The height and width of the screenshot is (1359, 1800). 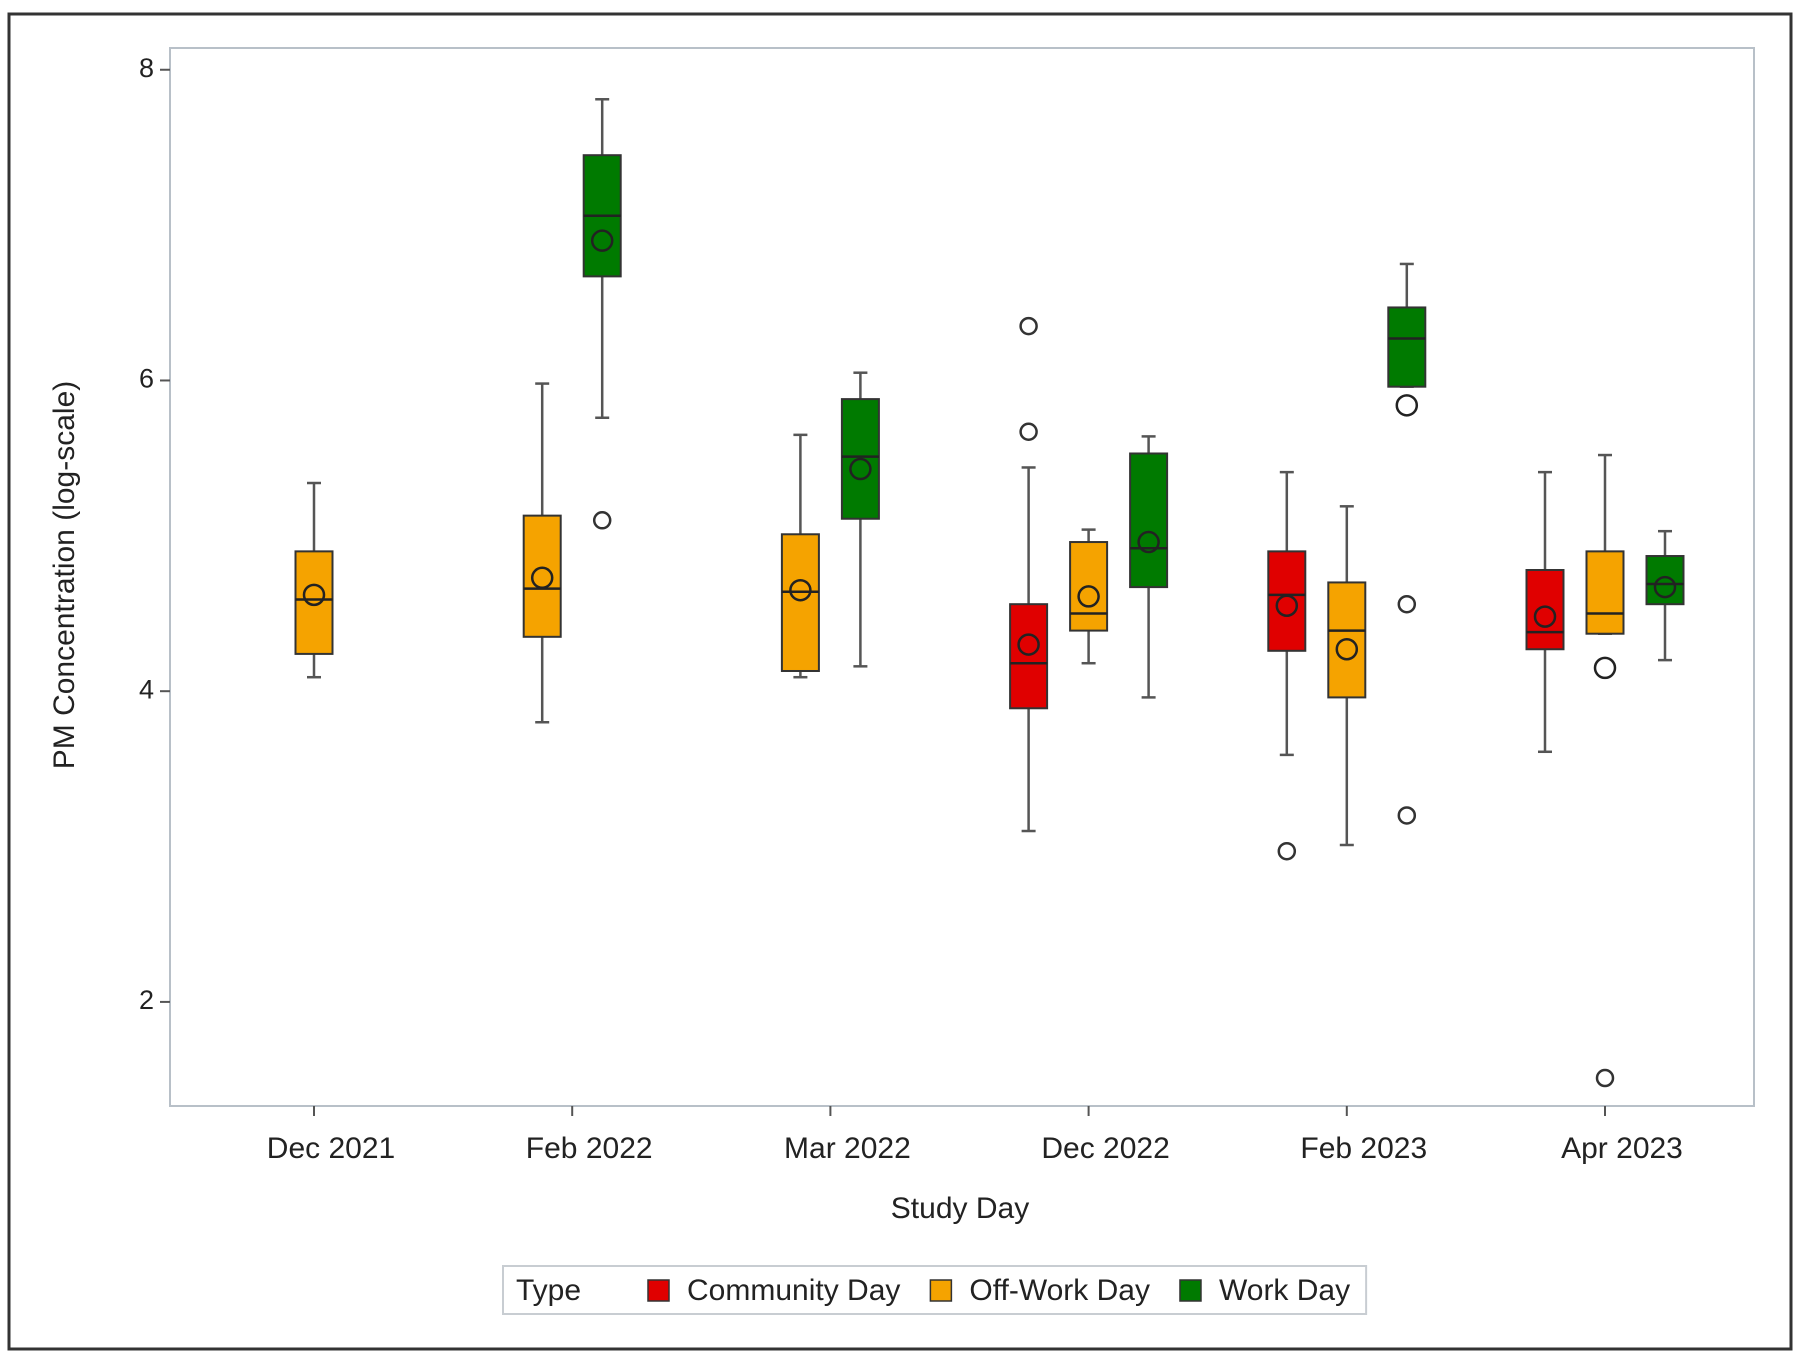 What do you see at coordinates (1059, 1290) in the screenshot?
I see `legend-label: Off-Work Day` at bounding box center [1059, 1290].